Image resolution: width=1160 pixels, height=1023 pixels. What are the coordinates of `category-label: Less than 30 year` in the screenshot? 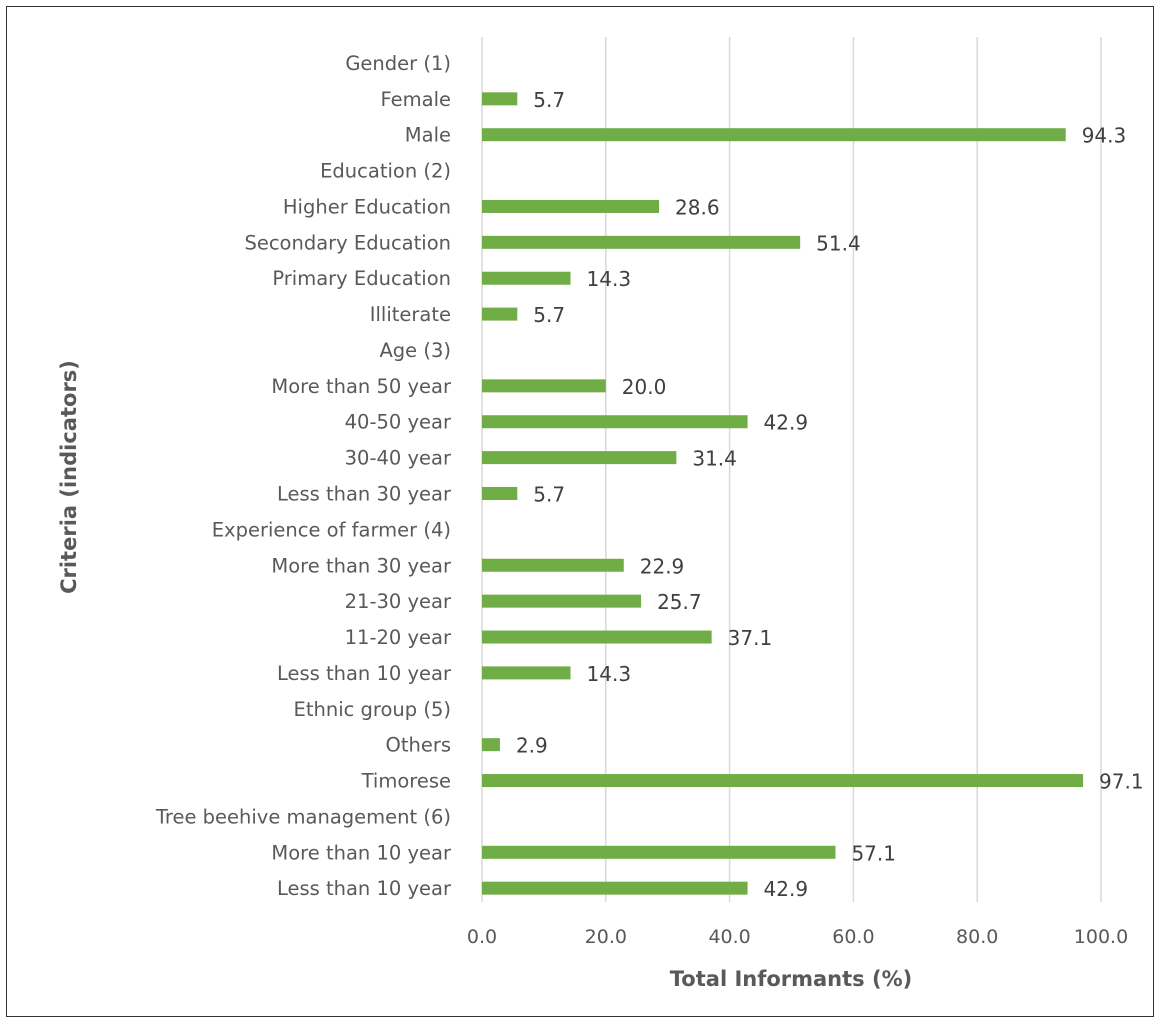 It's located at (364, 494).